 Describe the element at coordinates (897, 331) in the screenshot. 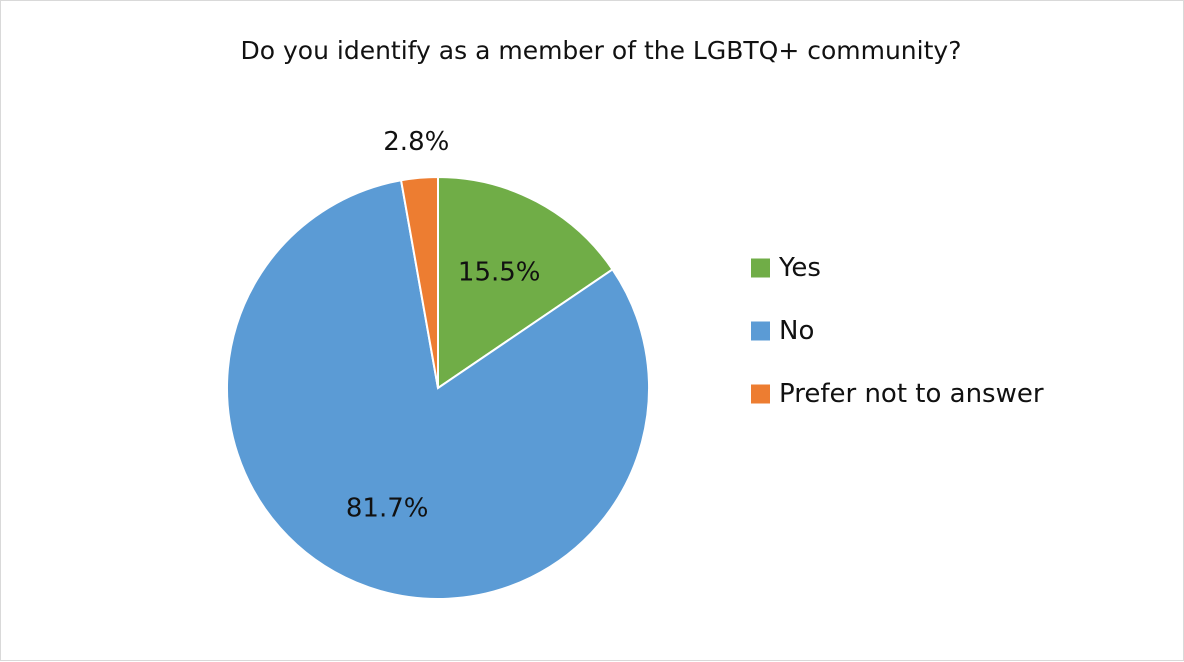

I see `legend: Yes No Prefer not to answer` at that location.